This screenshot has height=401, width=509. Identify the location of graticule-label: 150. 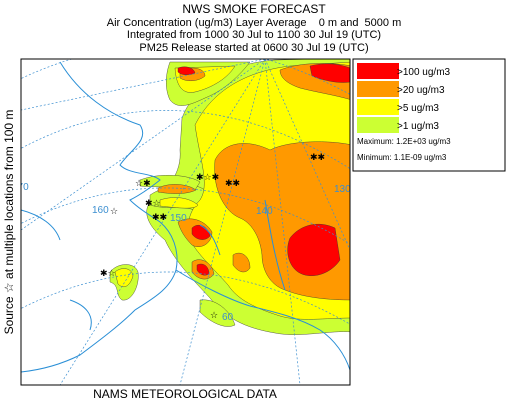
(178, 218).